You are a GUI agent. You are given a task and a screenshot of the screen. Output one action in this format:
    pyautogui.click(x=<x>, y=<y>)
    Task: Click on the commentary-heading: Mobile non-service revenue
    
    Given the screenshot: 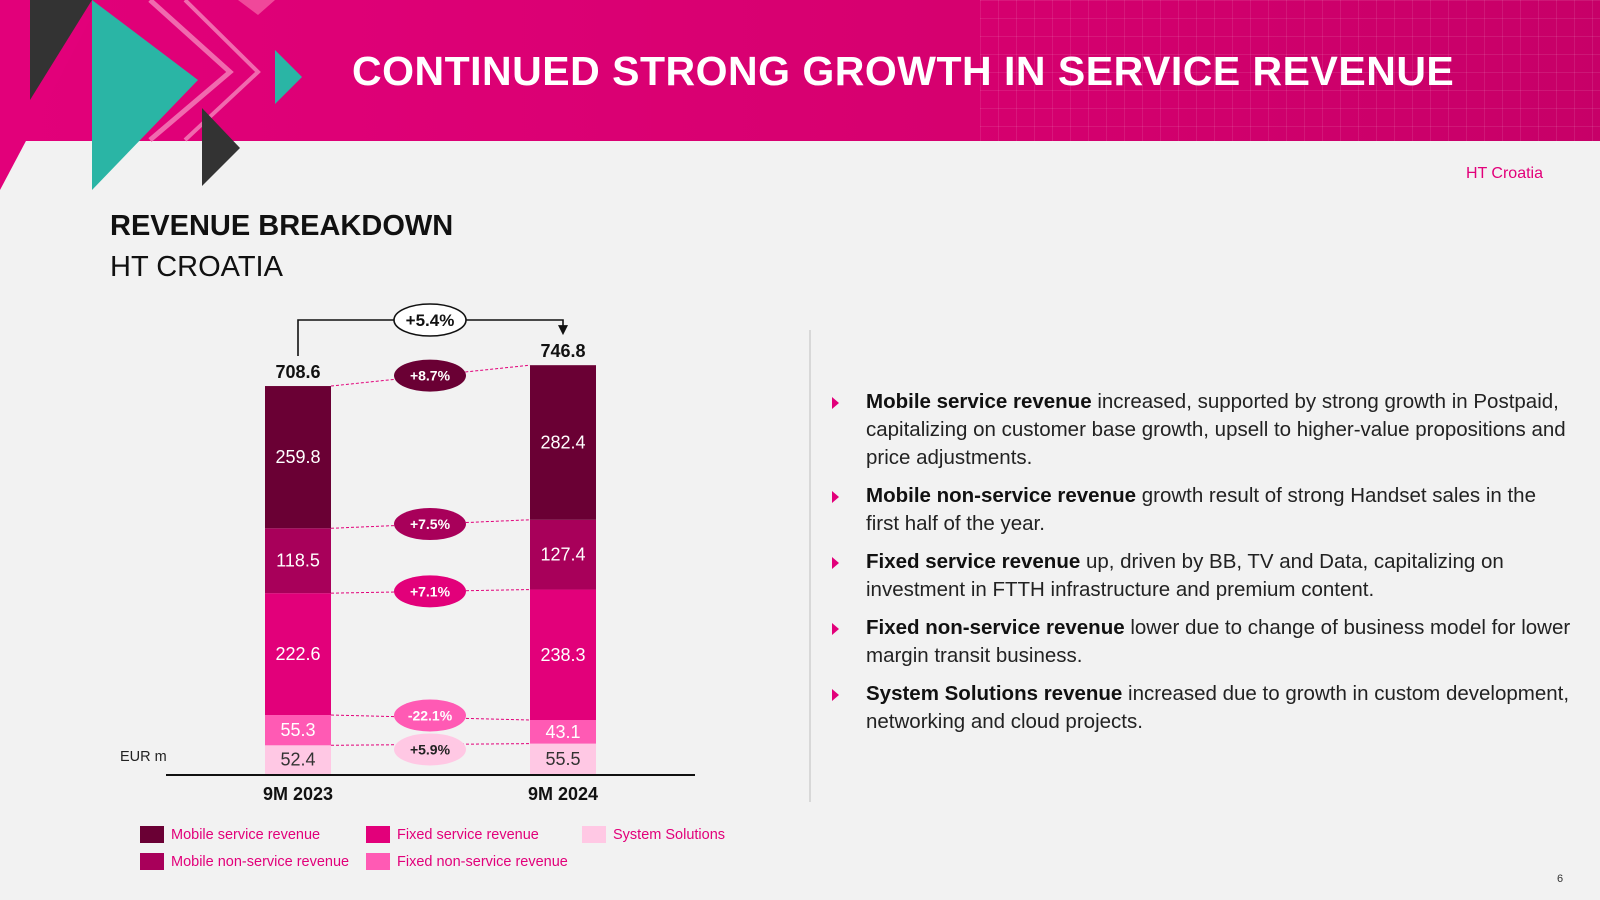 What is the action you would take?
    pyautogui.click(x=1001, y=495)
    